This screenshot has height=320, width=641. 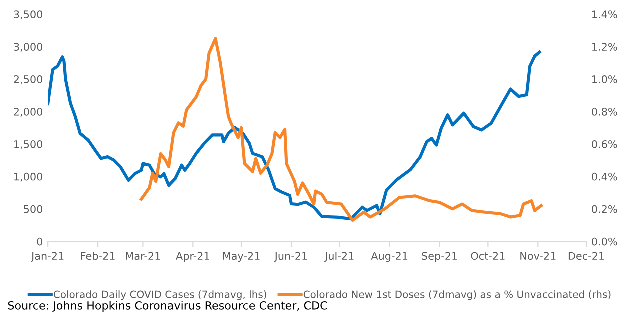 What do you see at coordinates (488, 256) in the screenshot?
I see `x-tick-label: Oct-21` at bounding box center [488, 256].